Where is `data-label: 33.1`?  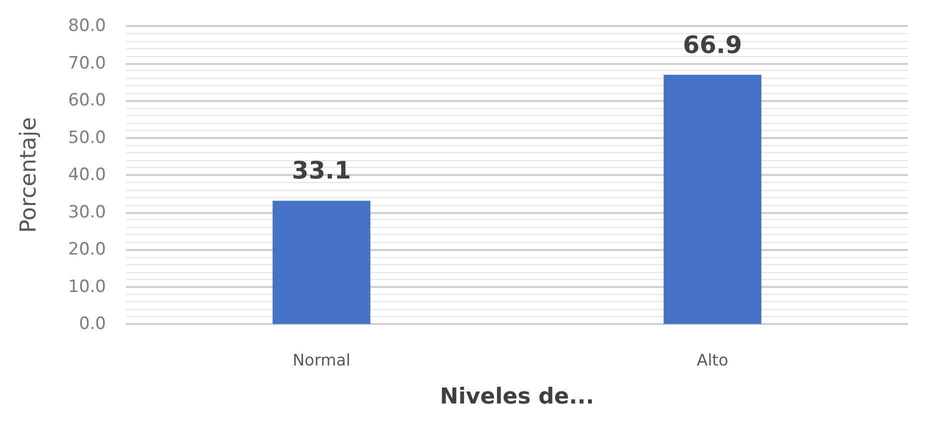
data-label: 33.1 is located at coordinates (322, 170).